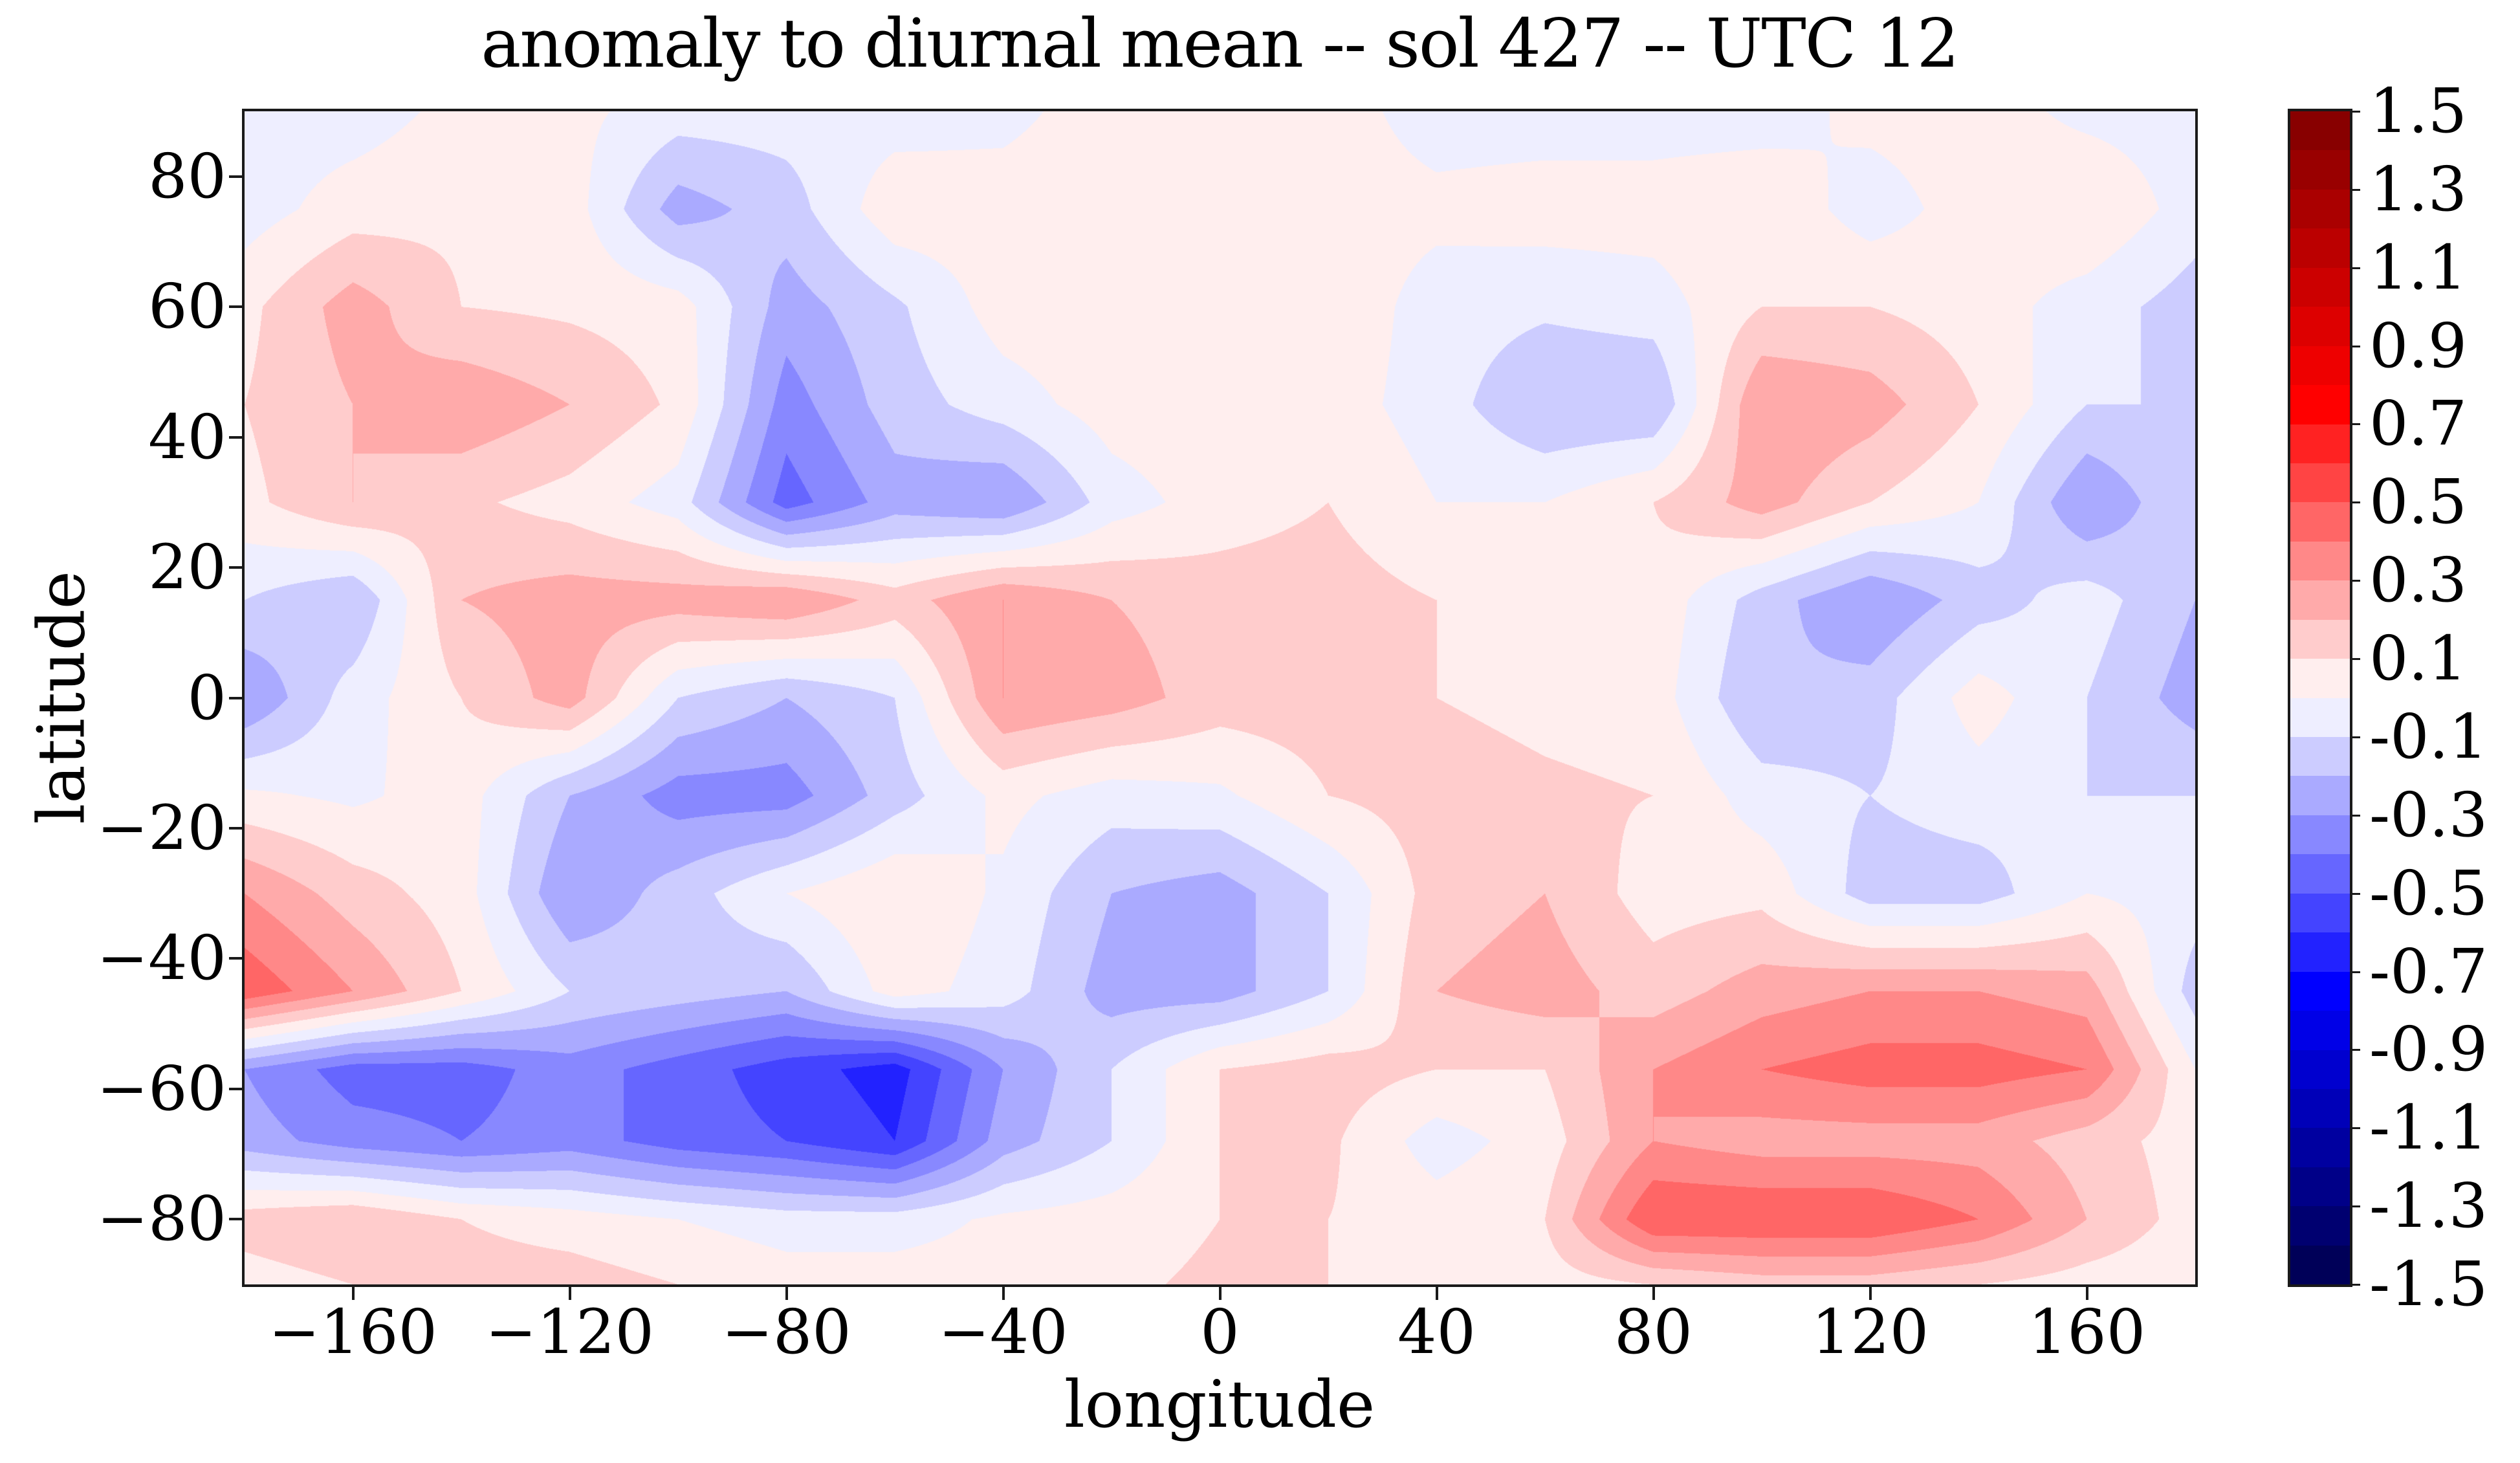 This screenshot has height=1463, width=2520. Describe the element at coordinates (2418, 189) in the screenshot. I see `colorbar-tick-label: 1.3` at that location.